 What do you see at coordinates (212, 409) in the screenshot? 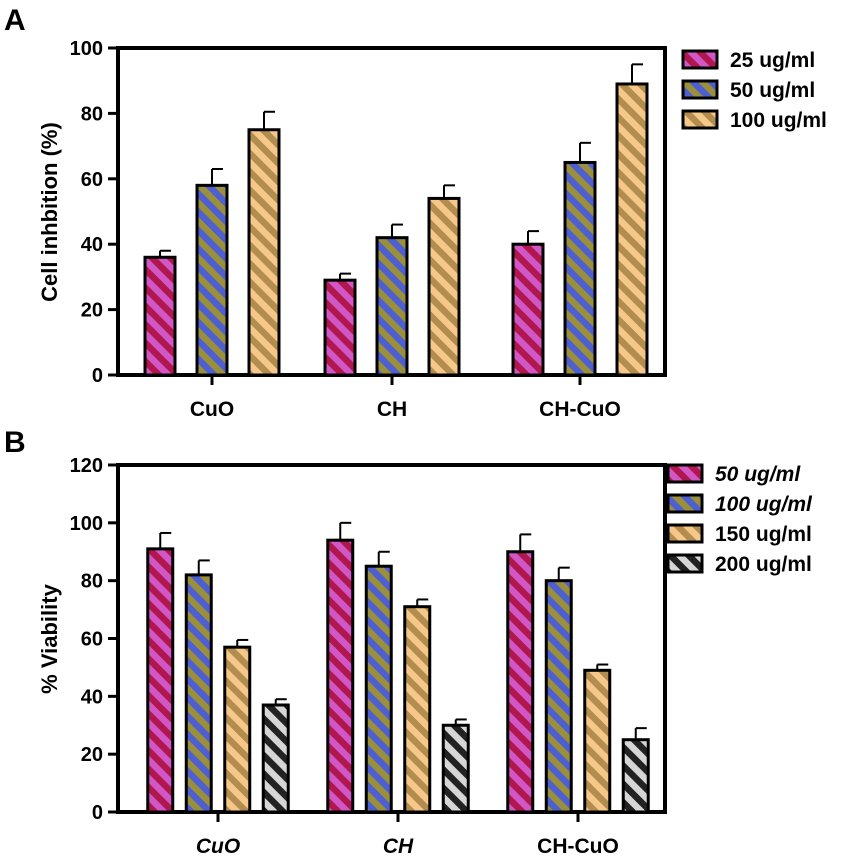
I see `panel-a-category-label: CuO` at bounding box center [212, 409].